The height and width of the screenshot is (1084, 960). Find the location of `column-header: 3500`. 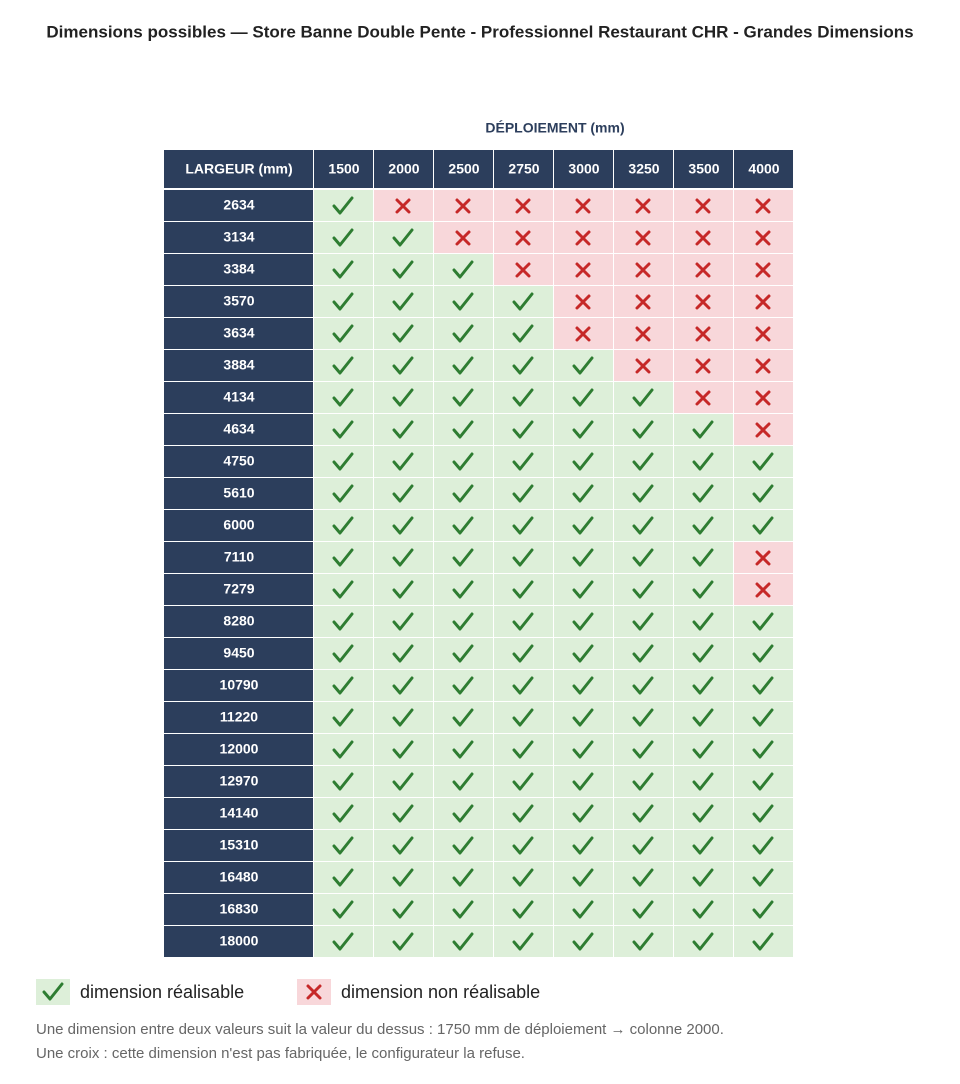

column-header: 3500 is located at coordinates (703, 169).